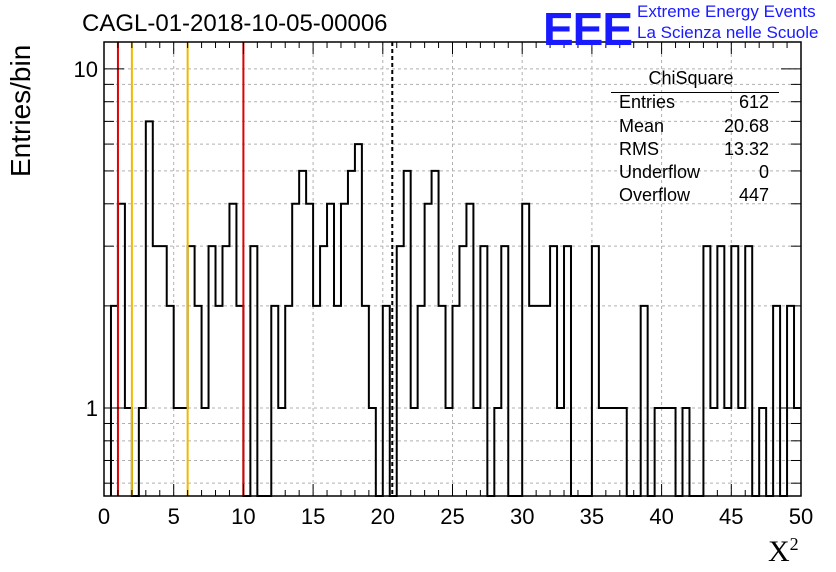  Describe the element at coordinates (695, 92) in the screenshot. I see `stats-divider` at that location.